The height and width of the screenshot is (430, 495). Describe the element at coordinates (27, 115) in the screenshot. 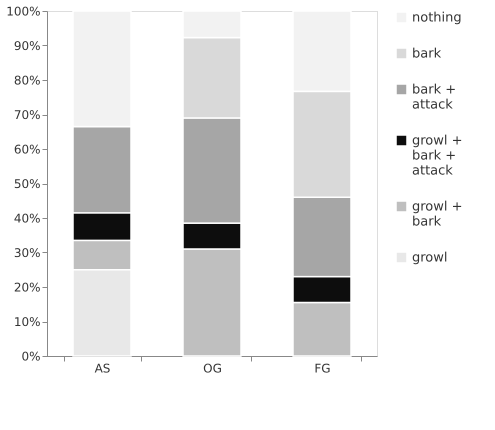

I see `y-tick-label: 70%` at that location.